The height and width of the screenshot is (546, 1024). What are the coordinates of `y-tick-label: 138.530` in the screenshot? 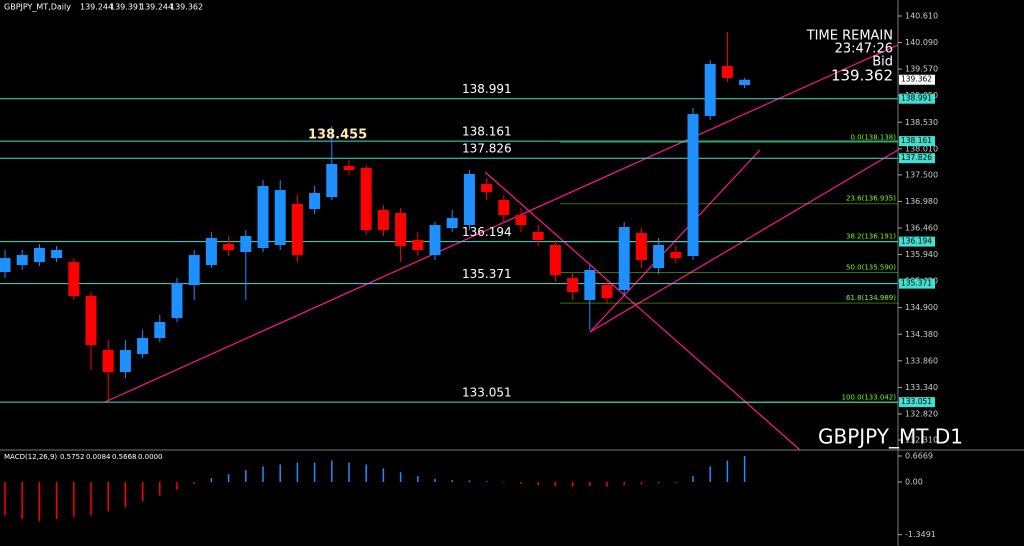 It's located at (921, 122).